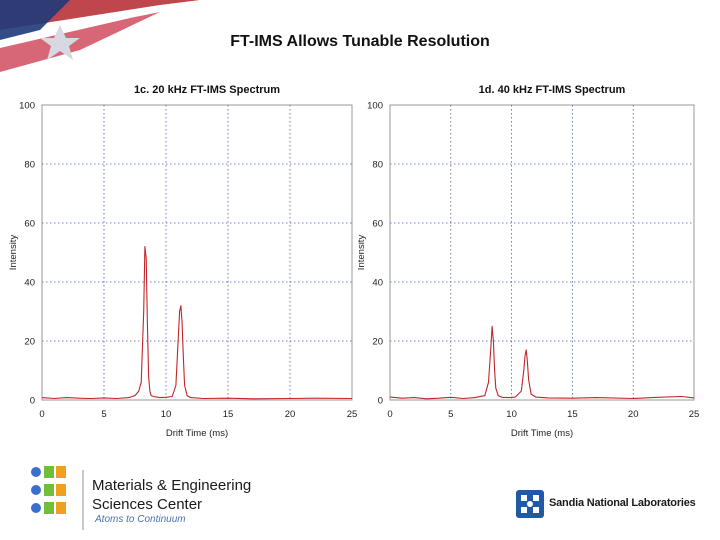  What do you see at coordinates (100, 36) in the screenshot?
I see `flag-banner-graphic` at bounding box center [100, 36].